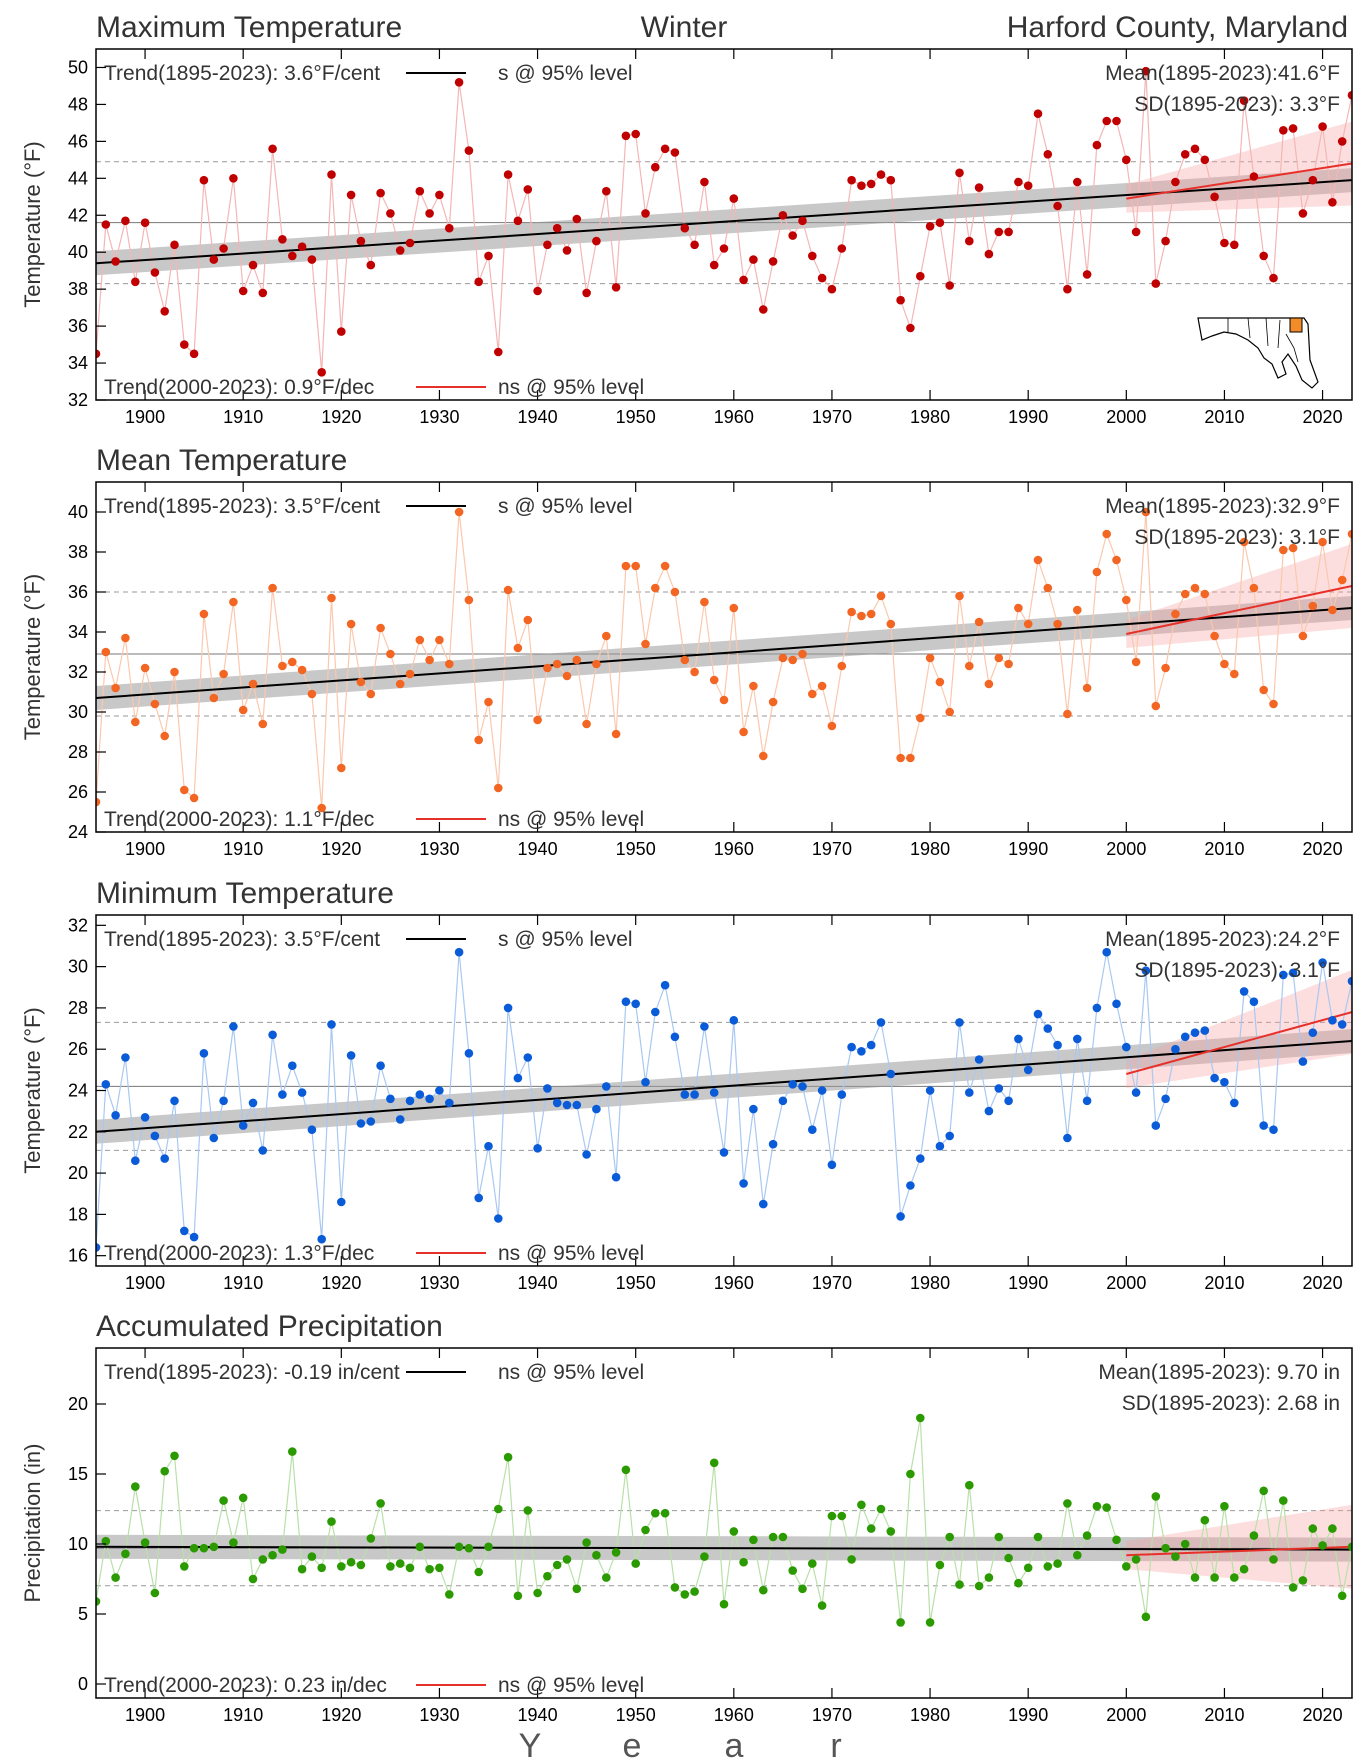  Describe the element at coordinates (1323, 1283) in the screenshot. I see `x-tick-label: 2020` at that location.